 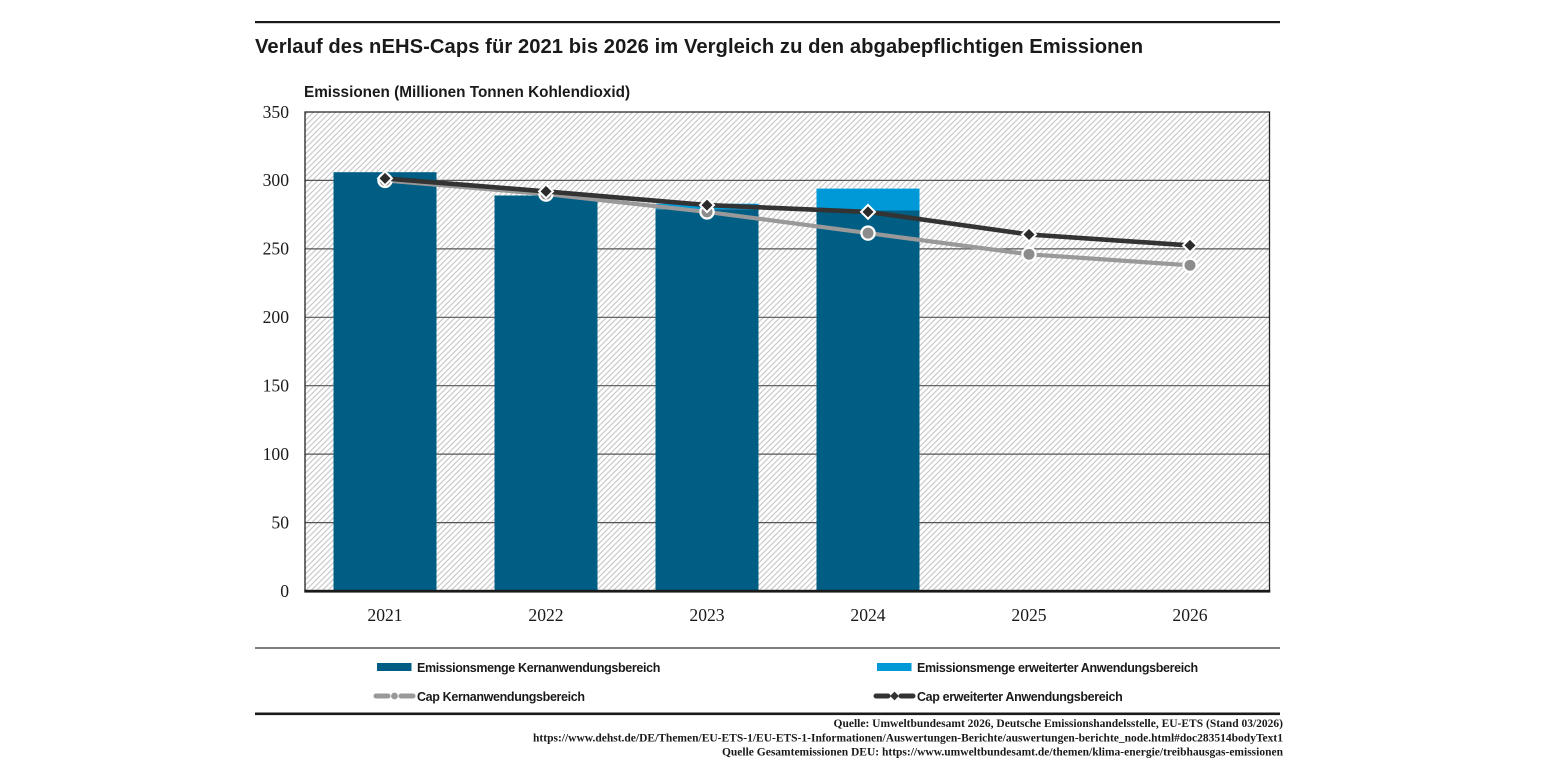 What do you see at coordinates (276, 249) in the screenshot?
I see `svg-text: 250` at bounding box center [276, 249].